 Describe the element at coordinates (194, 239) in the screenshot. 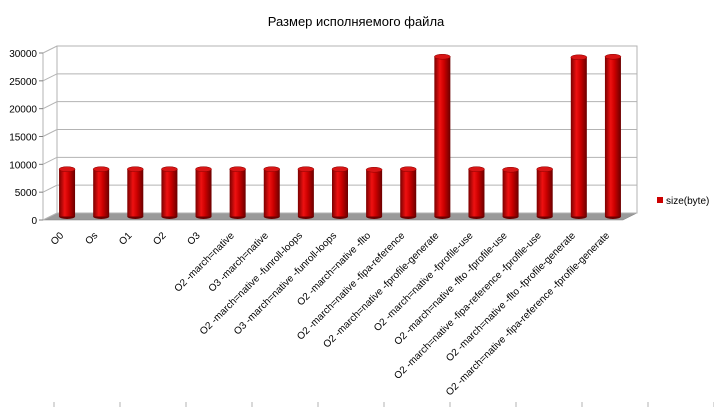

I see `x-tick-label: O3` at that location.